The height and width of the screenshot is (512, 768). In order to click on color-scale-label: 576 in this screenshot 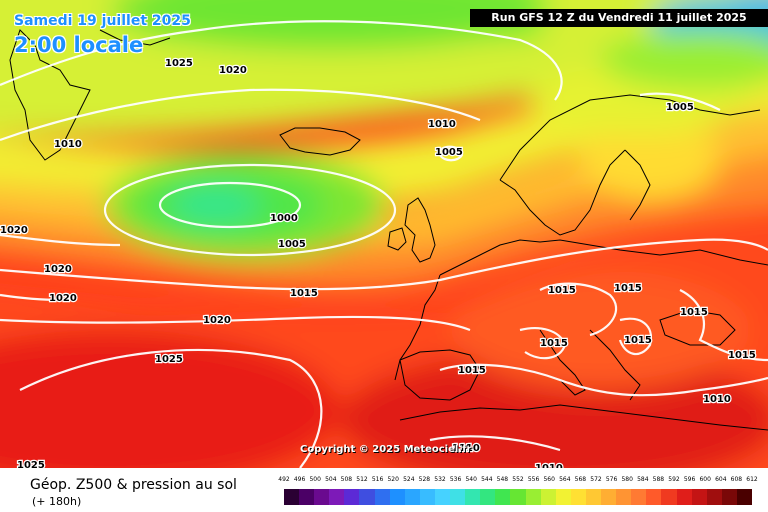, I will do `click(611, 479)`.